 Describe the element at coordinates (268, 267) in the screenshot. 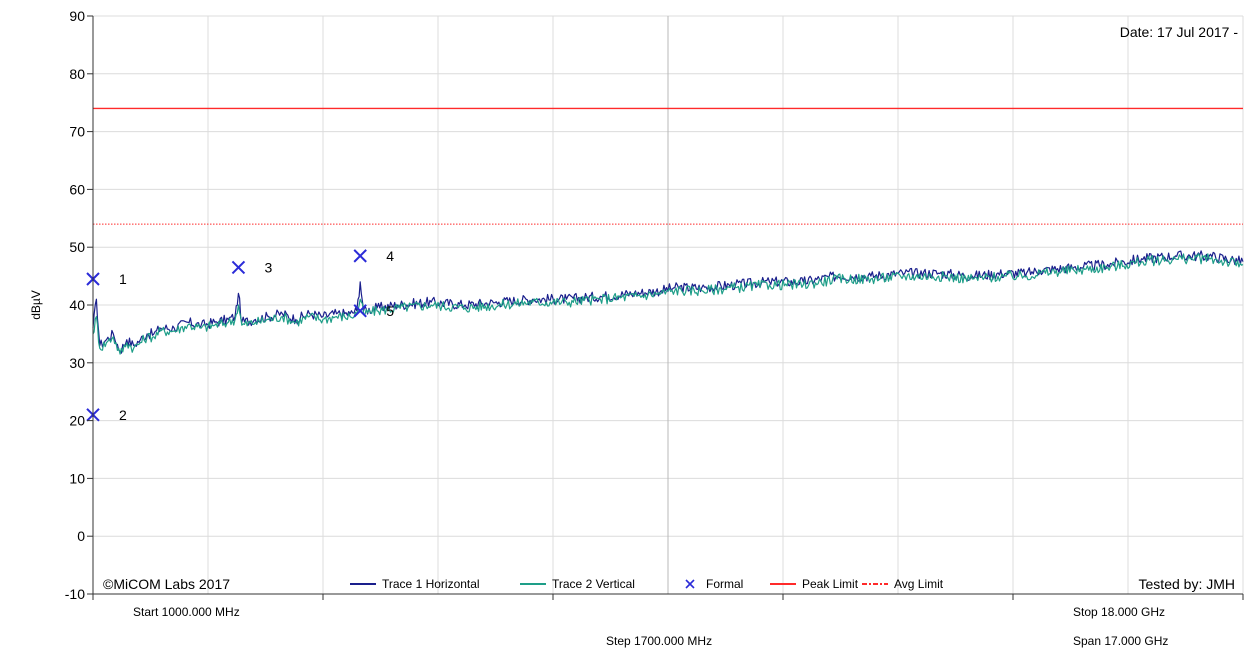

I see `marker-label: 3` at that location.